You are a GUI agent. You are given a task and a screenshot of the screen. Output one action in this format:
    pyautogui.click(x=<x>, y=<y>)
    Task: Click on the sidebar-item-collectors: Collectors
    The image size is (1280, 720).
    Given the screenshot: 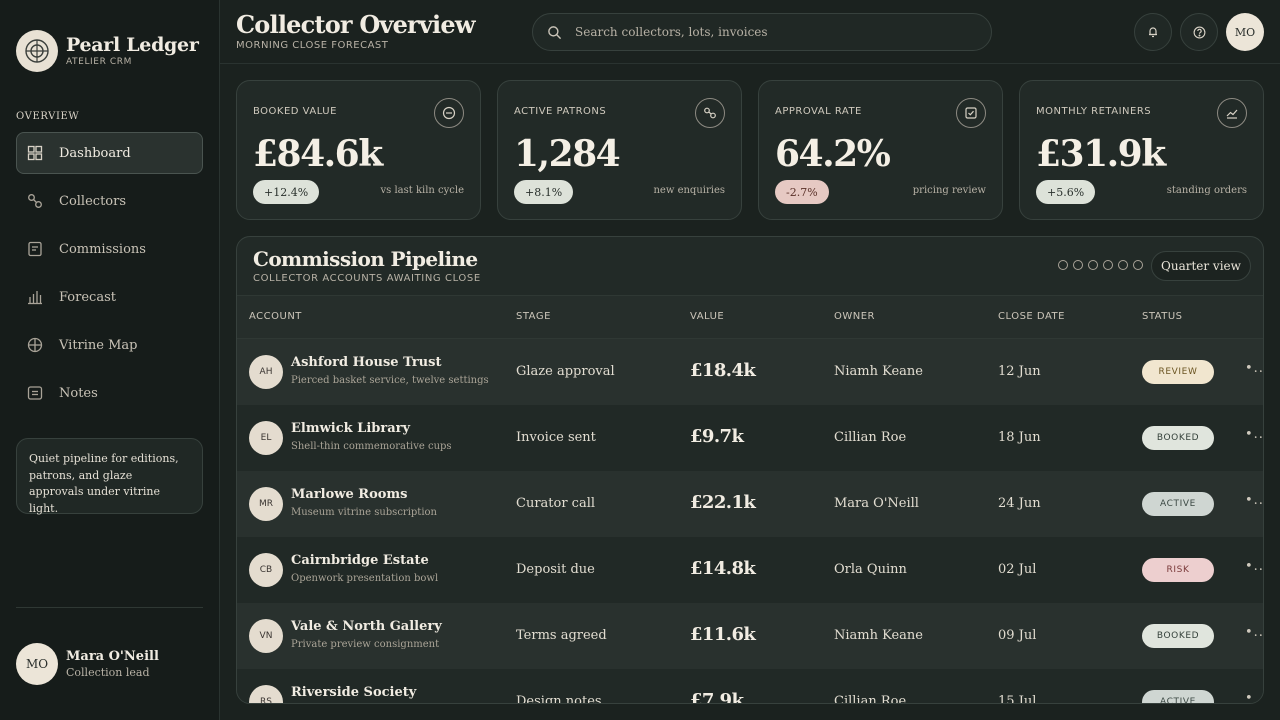 What is the action you would take?
    pyautogui.click(x=109, y=201)
    